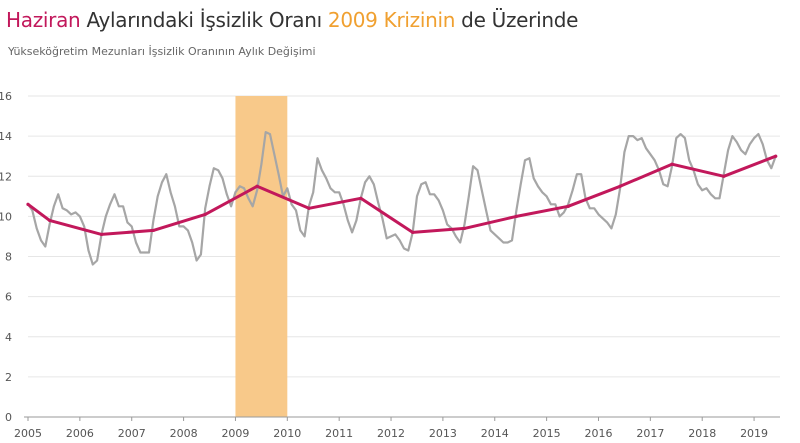  I want to click on y-tick-label: 6, so click(8, 297).